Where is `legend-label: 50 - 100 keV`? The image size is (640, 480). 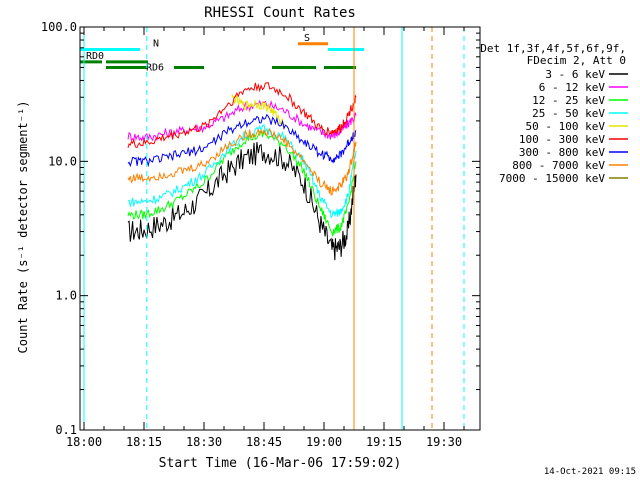 legend-label: 50 - 100 keV is located at coordinates (566, 126).